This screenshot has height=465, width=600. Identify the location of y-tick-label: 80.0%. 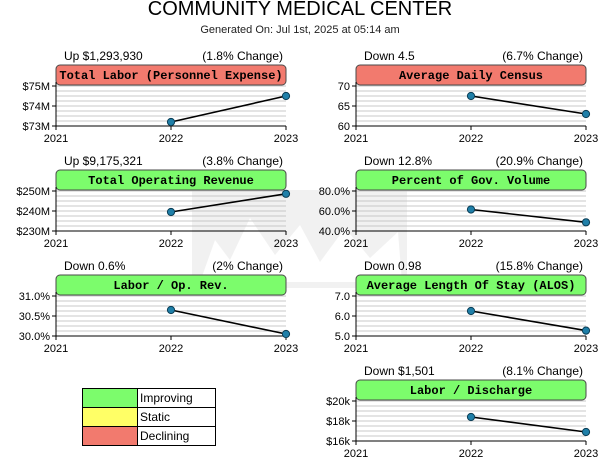
(334, 192).